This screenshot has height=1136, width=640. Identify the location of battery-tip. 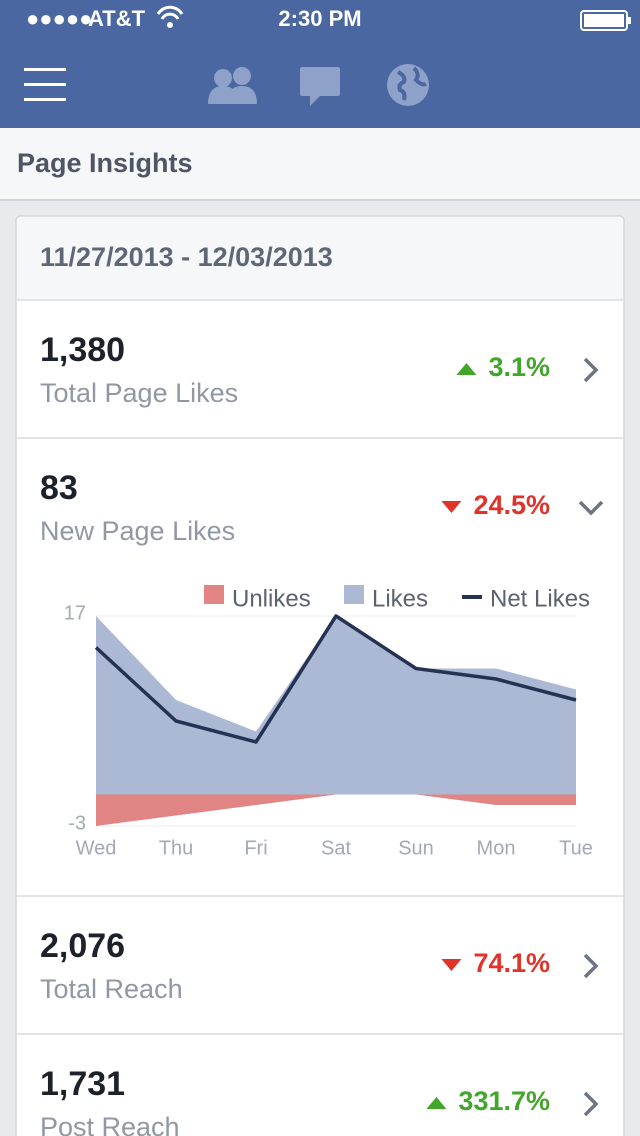
(629, 20).